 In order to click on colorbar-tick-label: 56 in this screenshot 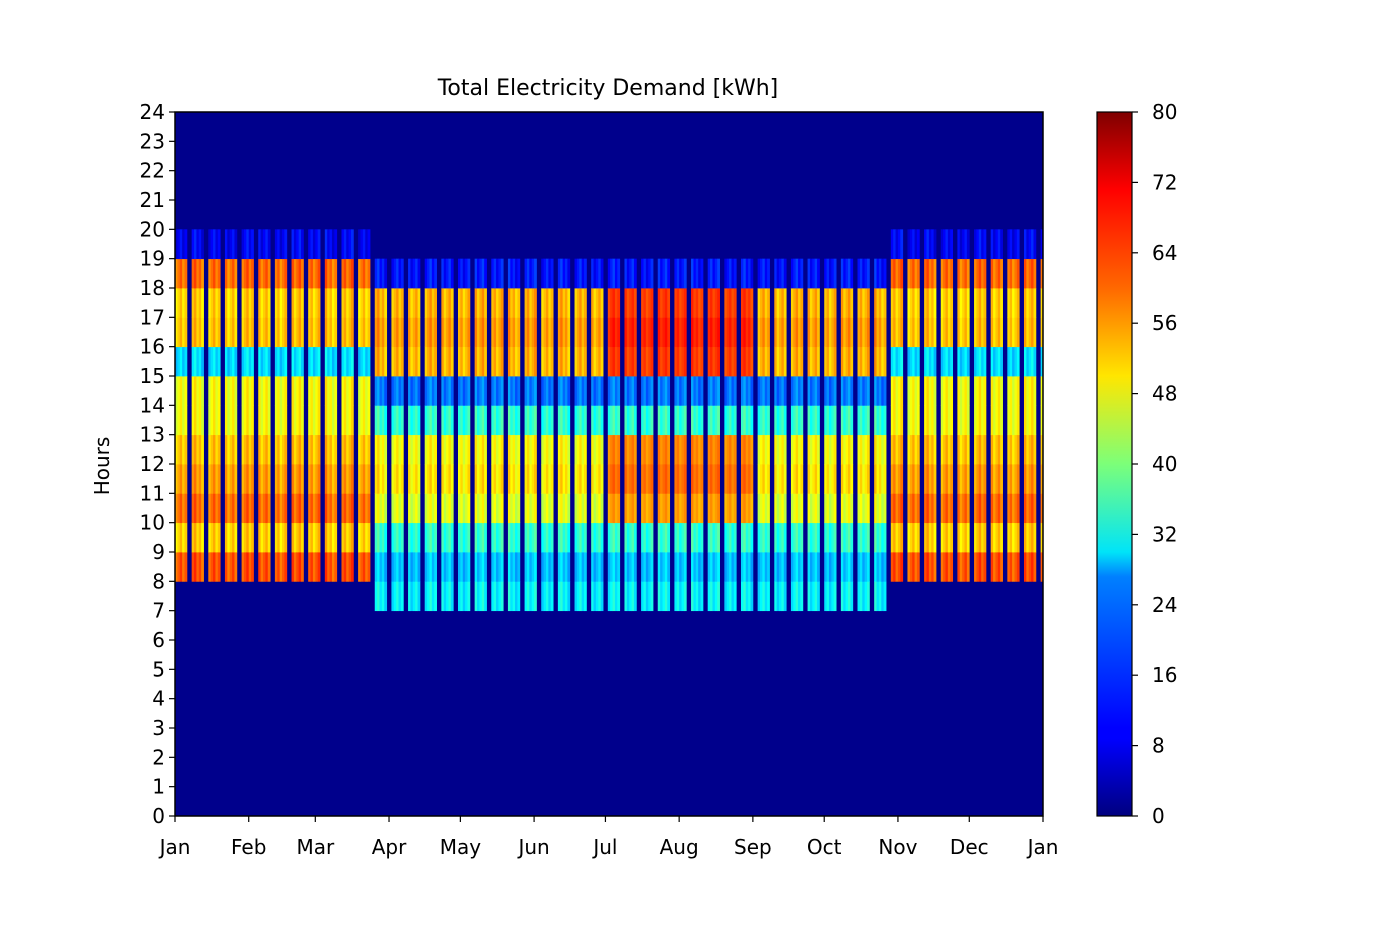, I will do `click(1164, 323)`.